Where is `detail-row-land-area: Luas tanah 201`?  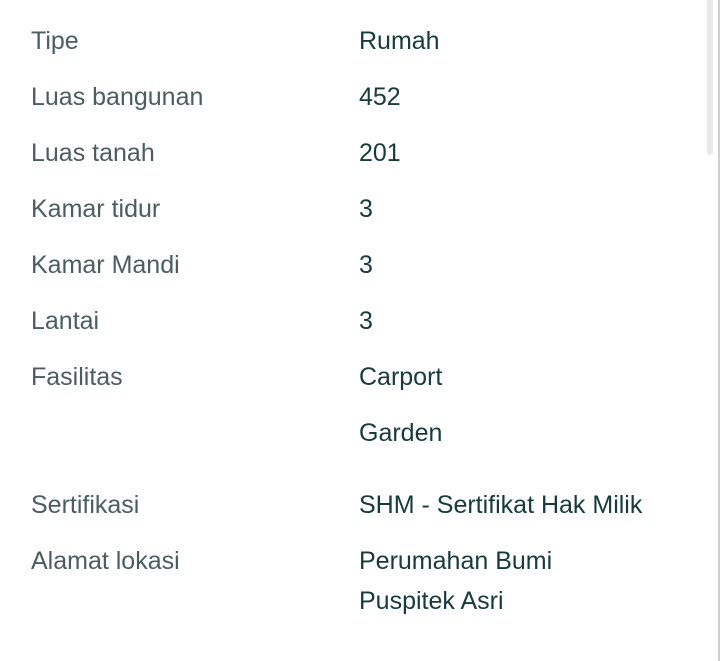
detail-row-land-area: Luas tanah 201 is located at coordinates (361, 153).